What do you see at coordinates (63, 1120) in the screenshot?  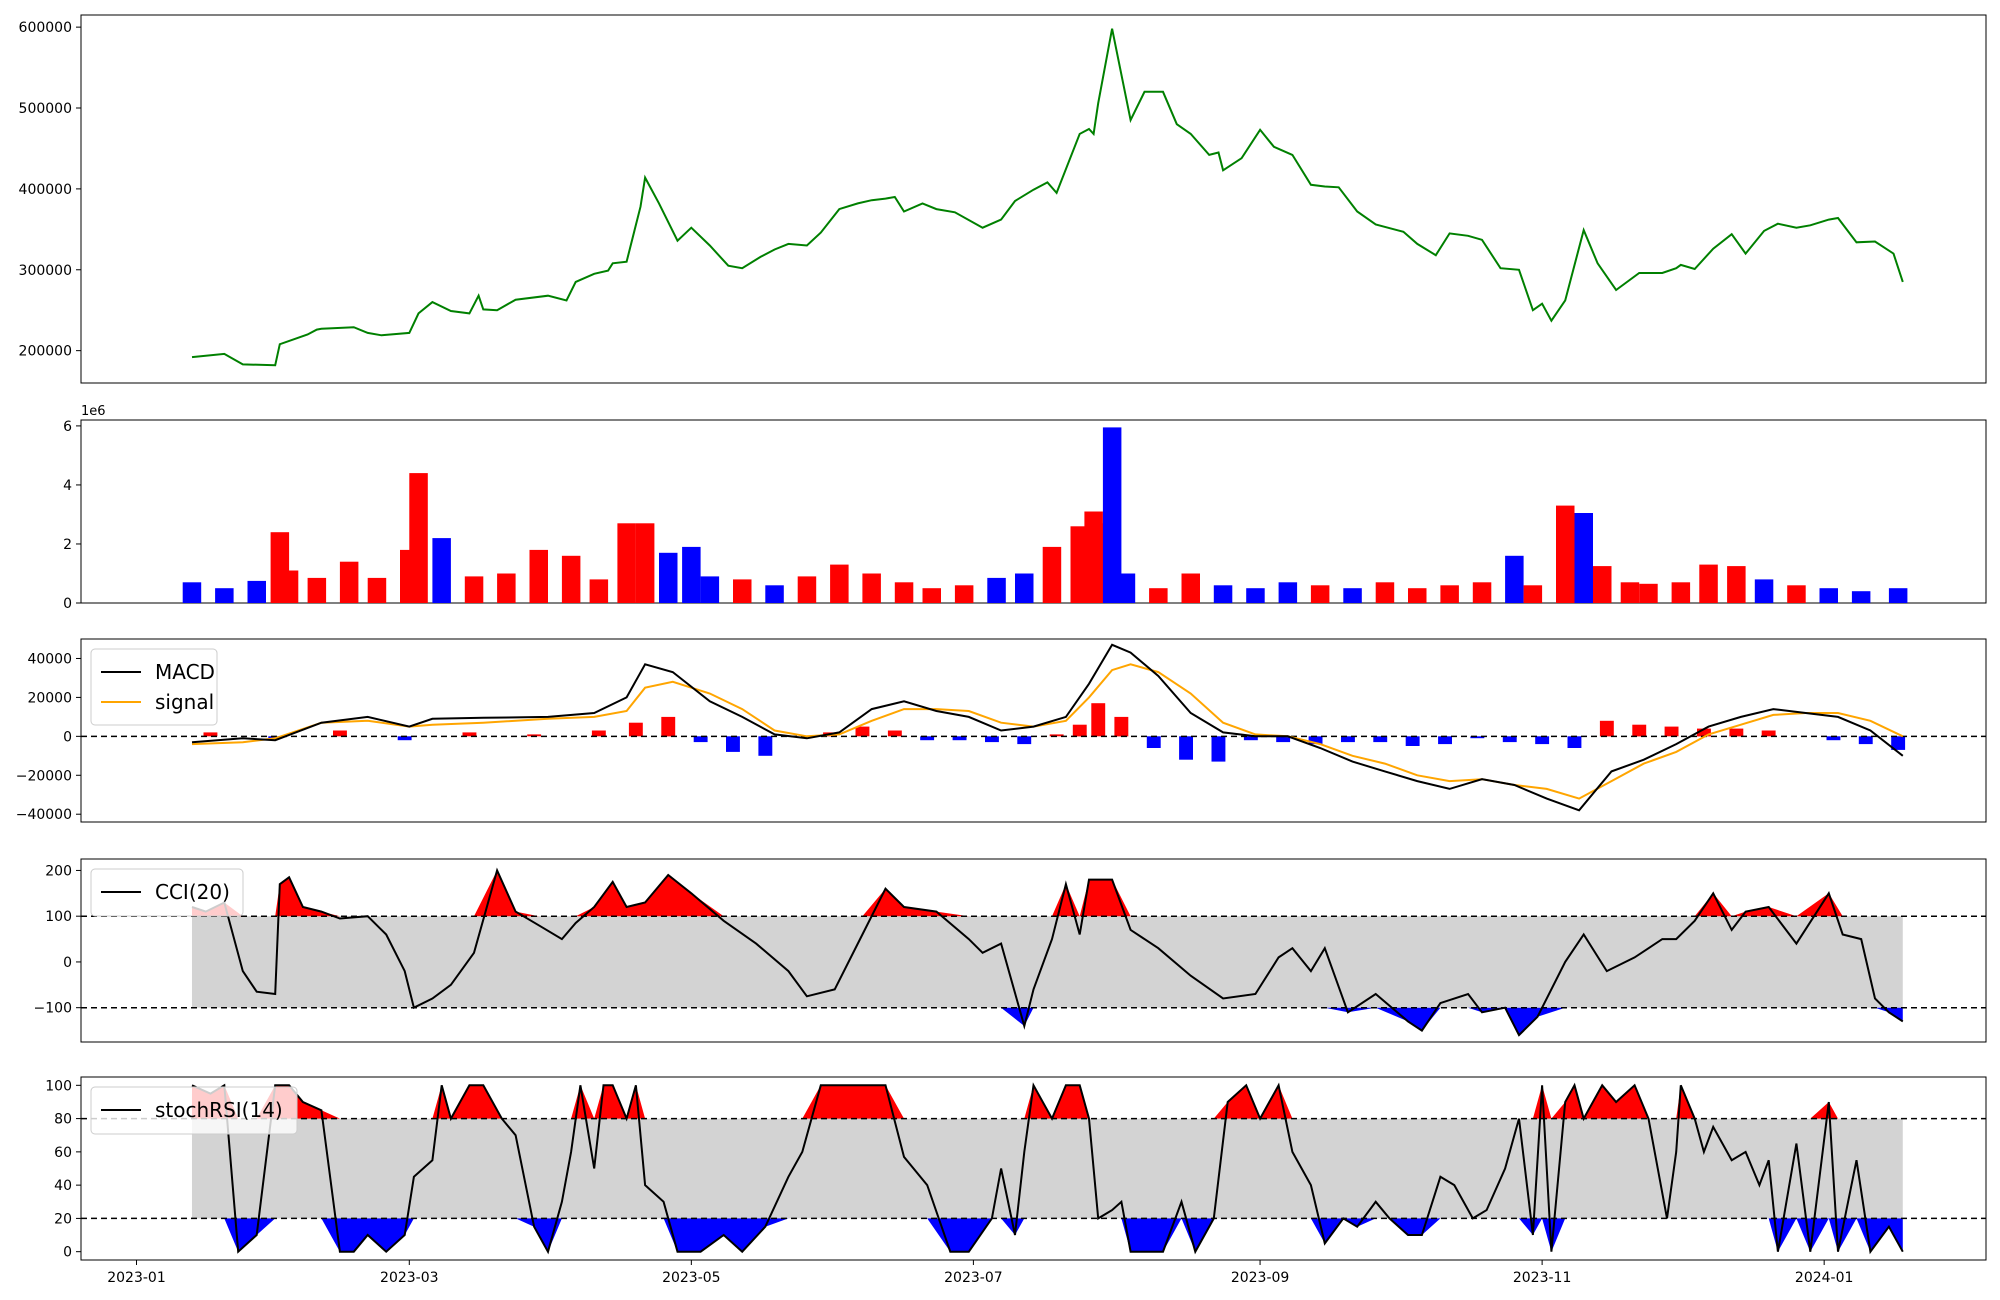 I see `y-tick-label: 80` at bounding box center [63, 1120].